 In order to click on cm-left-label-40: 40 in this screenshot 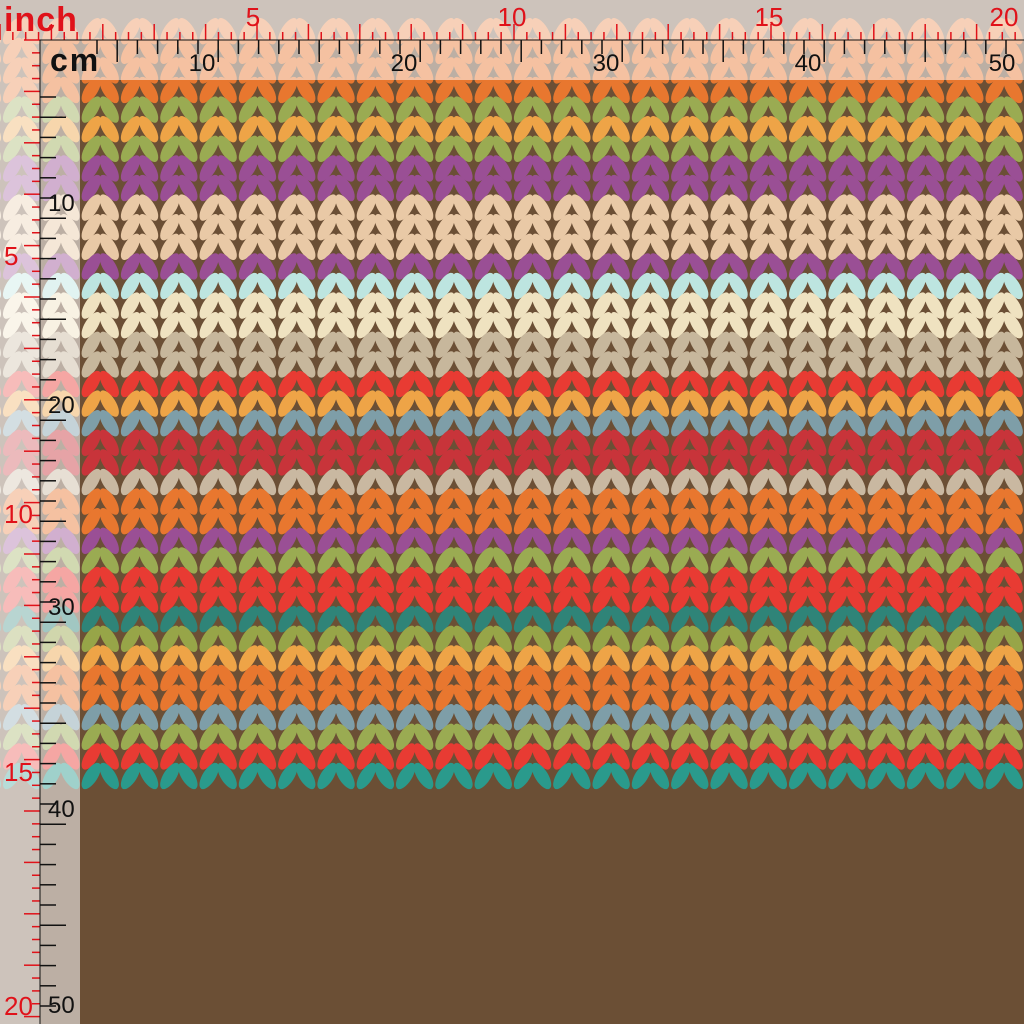, I will do `click(61, 809)`.